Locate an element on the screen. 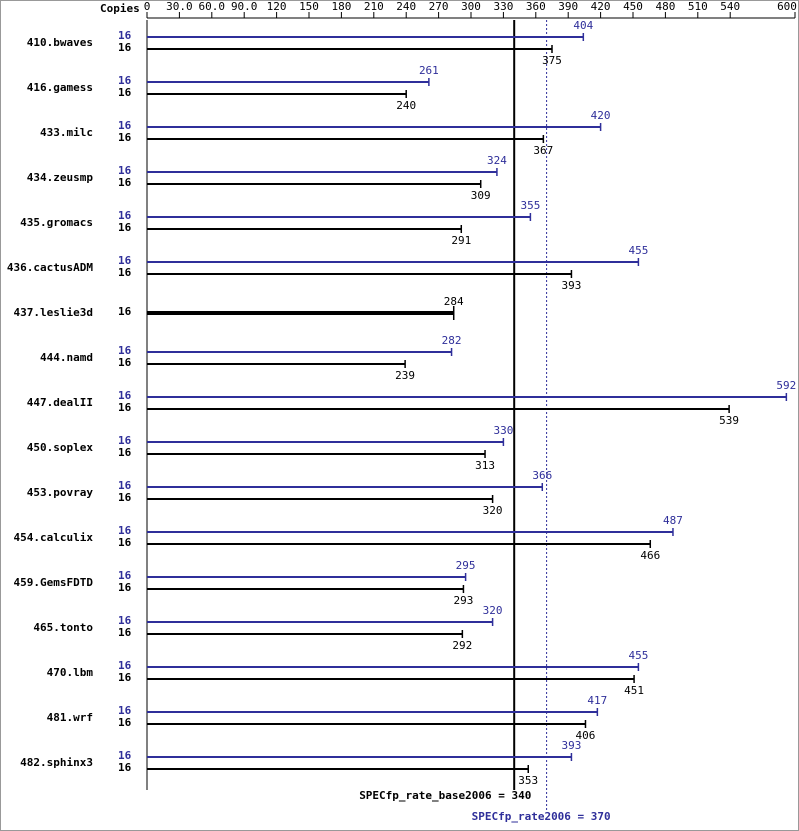  value-label: 466 is located at coordinates (650, 555).